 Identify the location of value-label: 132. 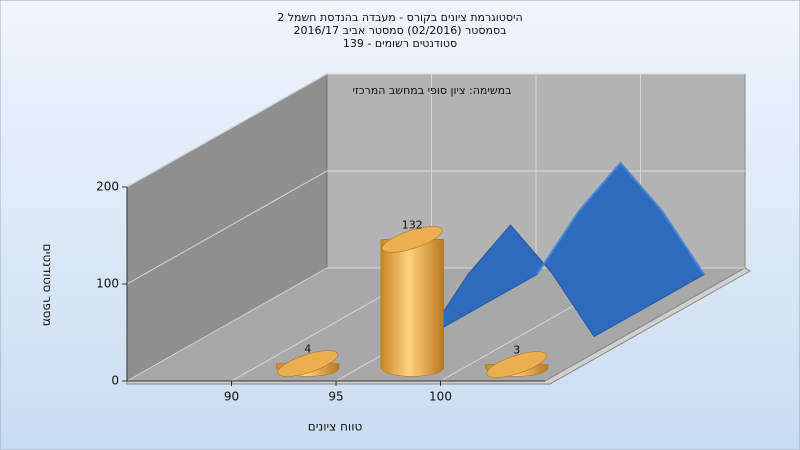
(412, 224).